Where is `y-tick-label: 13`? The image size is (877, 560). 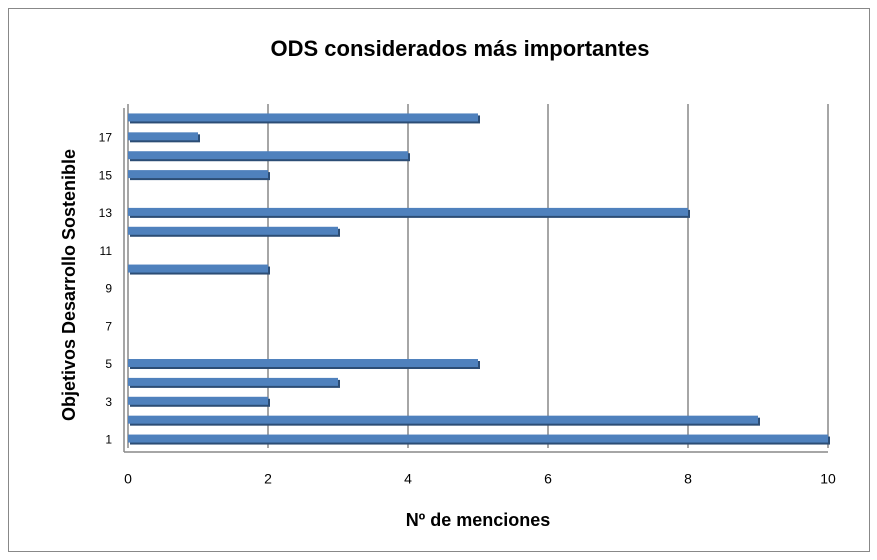
y-tick-label: 13 is located at coordinates (106, 213).